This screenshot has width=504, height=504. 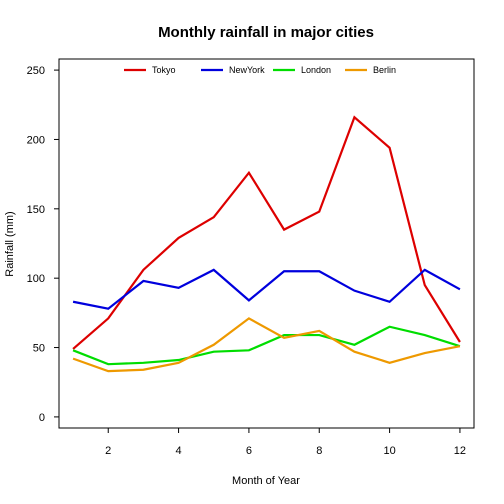 I want to click on y-tick-label: 150, so click(x=36, y=210).